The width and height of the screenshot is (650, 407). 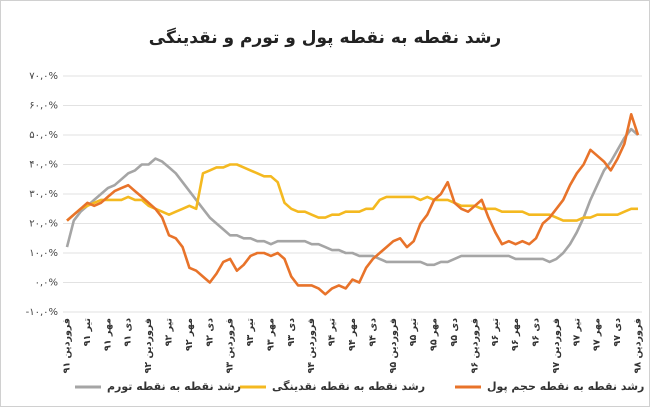 I want to click on x-tick-label: دی ۹۶, so click(x=536, y=332).